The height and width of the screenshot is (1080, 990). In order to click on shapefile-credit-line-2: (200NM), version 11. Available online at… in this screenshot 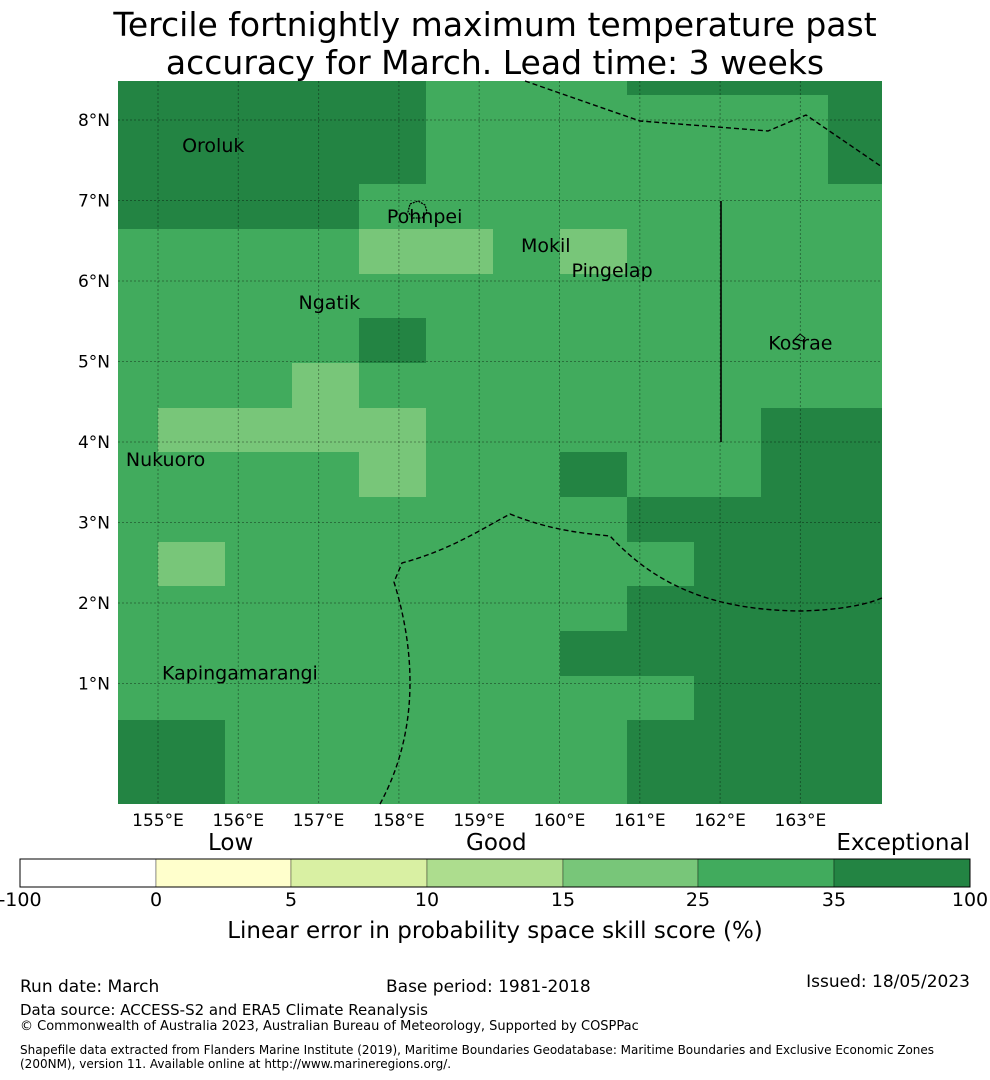, I will do `click(236, 1064)`.